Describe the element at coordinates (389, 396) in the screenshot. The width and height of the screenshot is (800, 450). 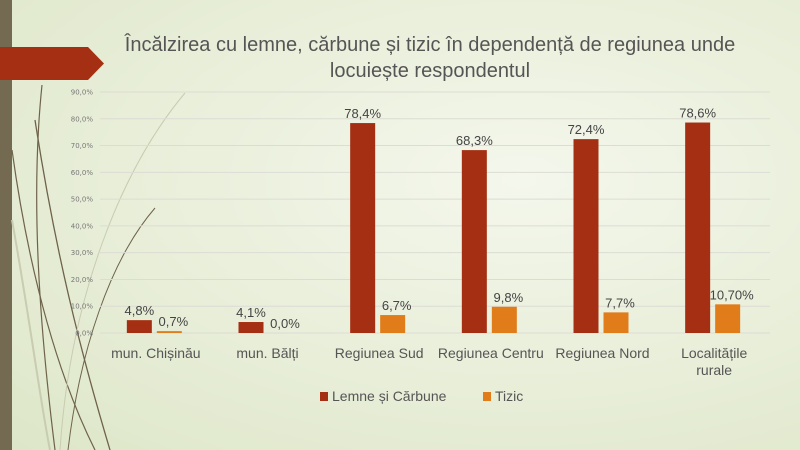
I see `legend-label: Lemne și Cărbune` at that location.